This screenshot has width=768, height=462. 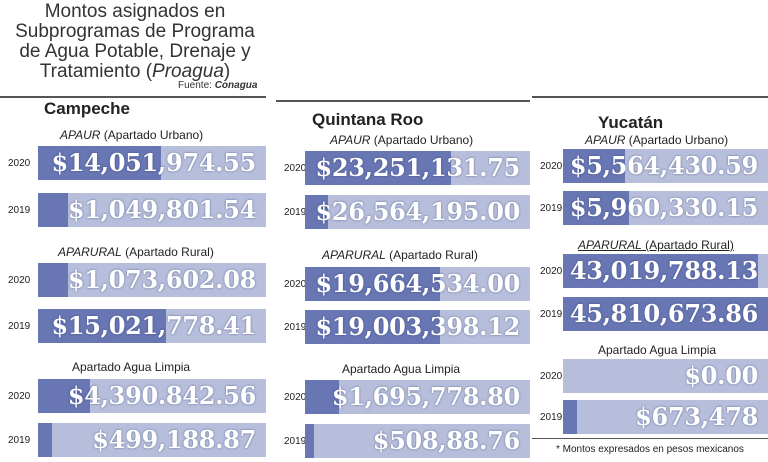 What do you see at coordinates (174, 439) in the screenshot?
I see `amount-value: $499,188.87` at bounding box center [174, 439].